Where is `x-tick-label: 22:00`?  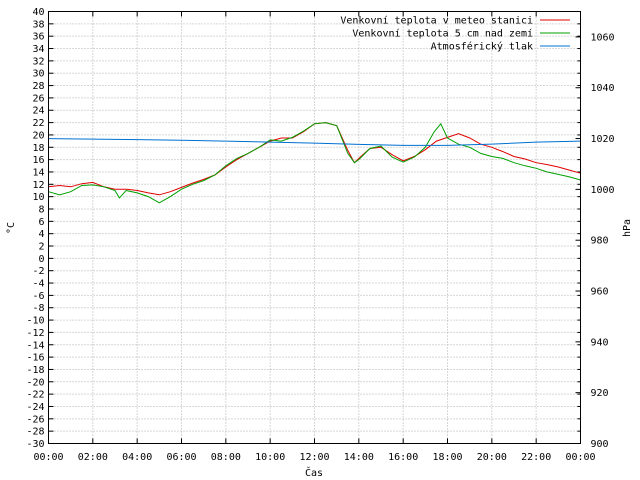 x-tick-label: 22:00 is located at coordinates (536, 457).